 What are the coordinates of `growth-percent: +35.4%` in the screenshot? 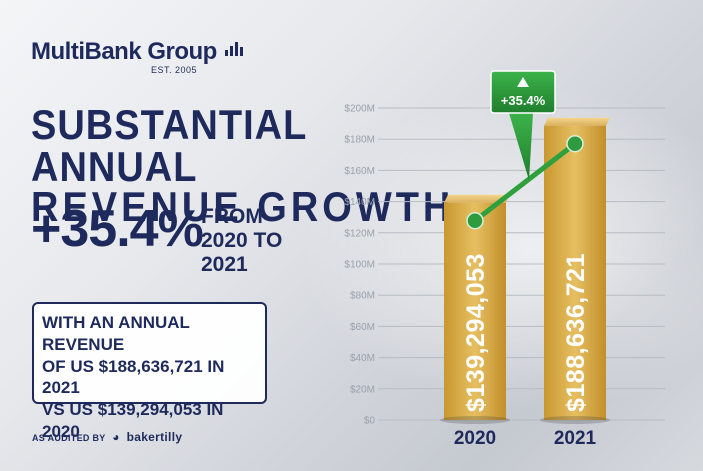 It's located at (117, 229).